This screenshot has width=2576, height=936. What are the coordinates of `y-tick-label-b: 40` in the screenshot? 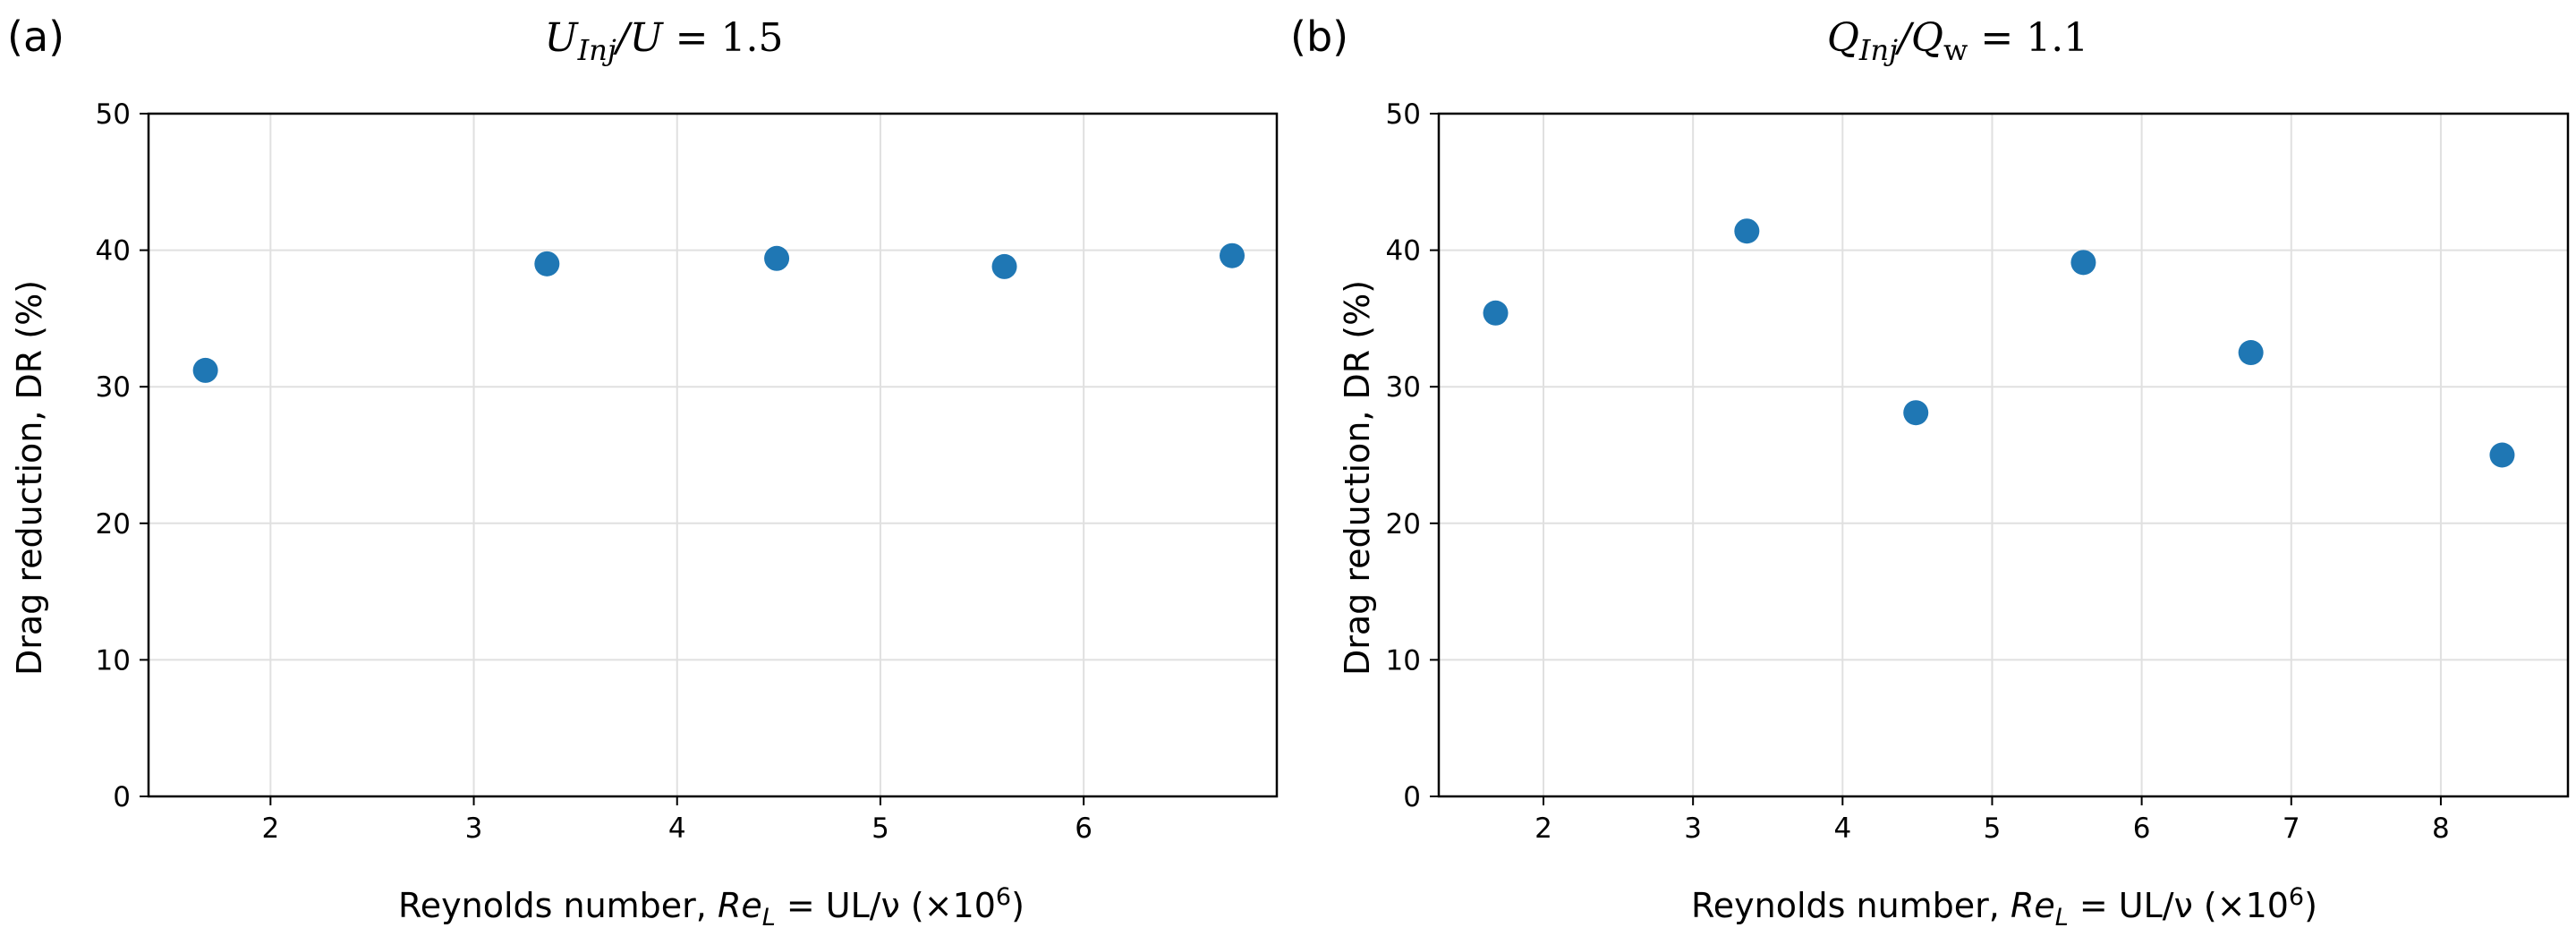 It's located at (1403, 252).